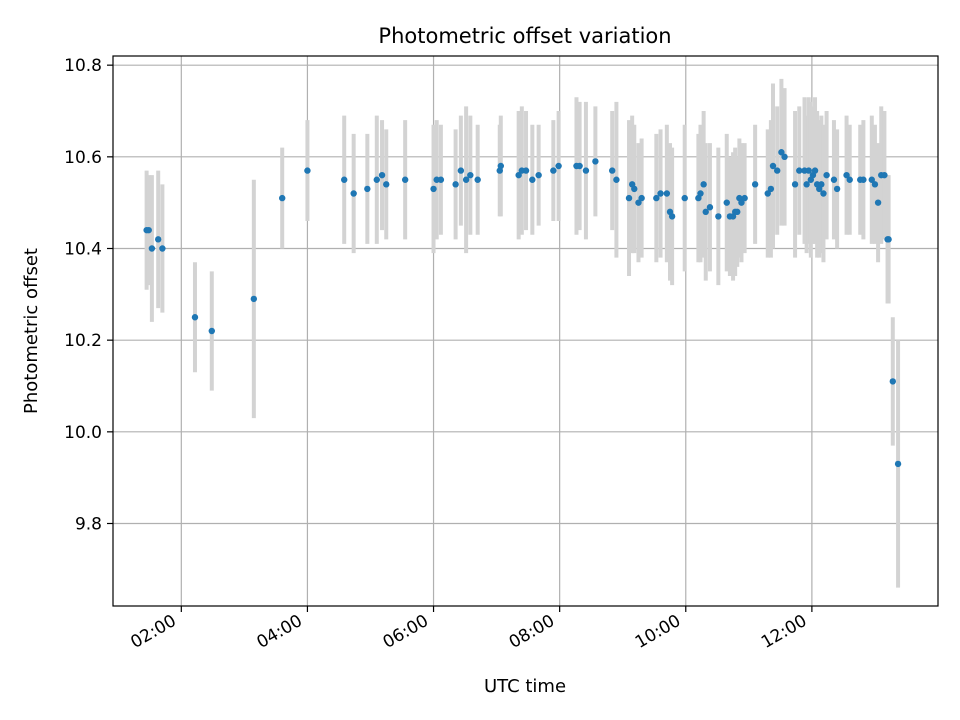 Image resolution: width=960 pixels, height=720 pixels. What do you see at coordinates (88, 295) in the screenshot?
I see `y-axis-ticks: 9.8 10.0 10.2 10.4 10.6 10.8` at bounding box center [88, 295].